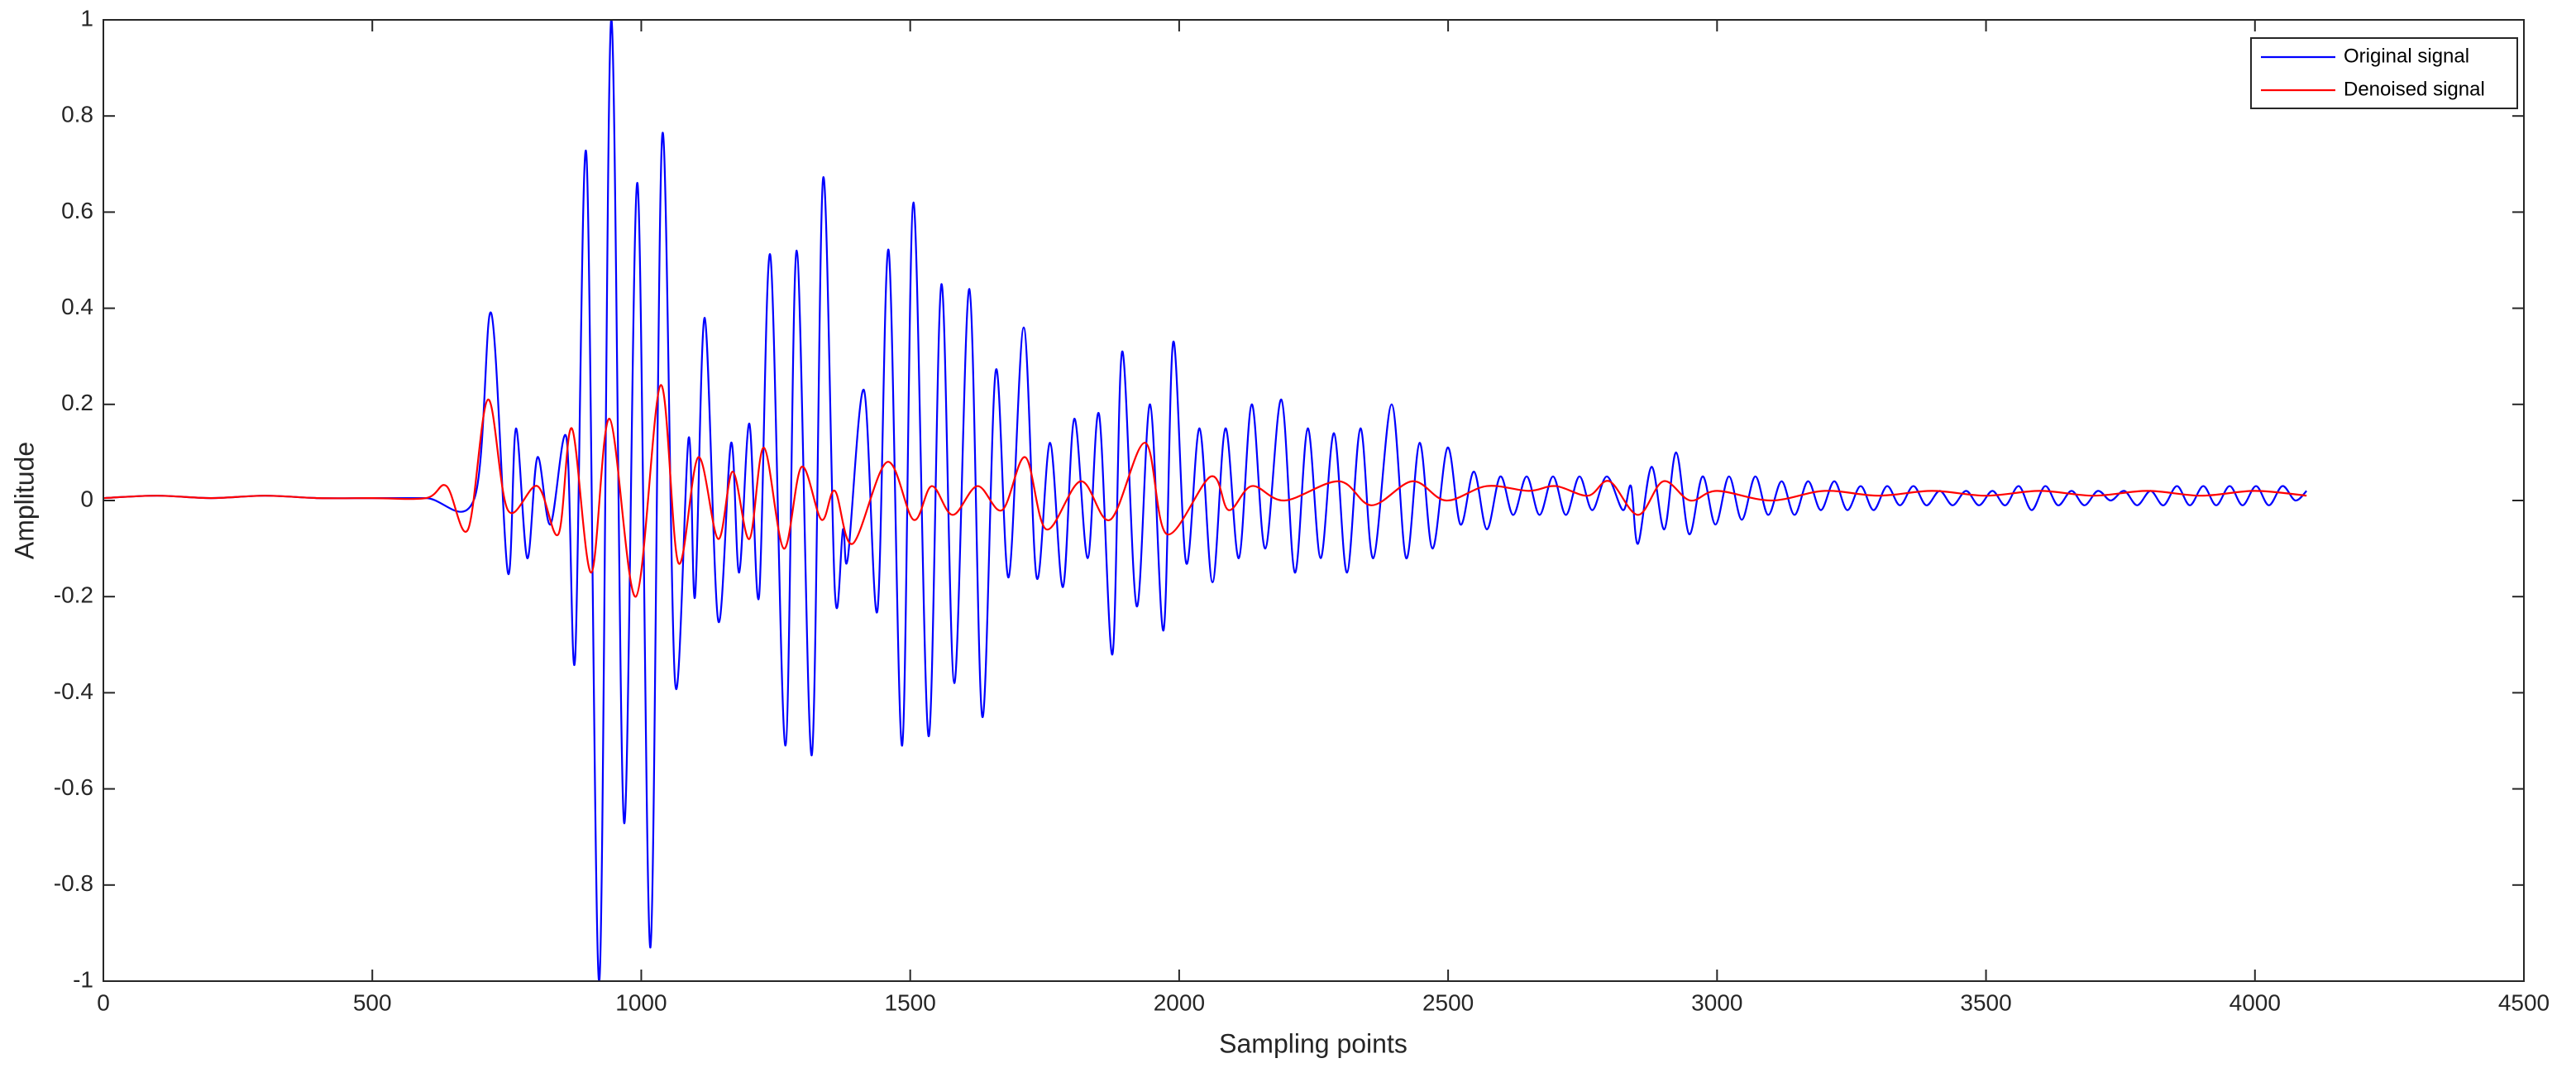  I want to click on x-tick-label: 3500, so click(1985, 1002).